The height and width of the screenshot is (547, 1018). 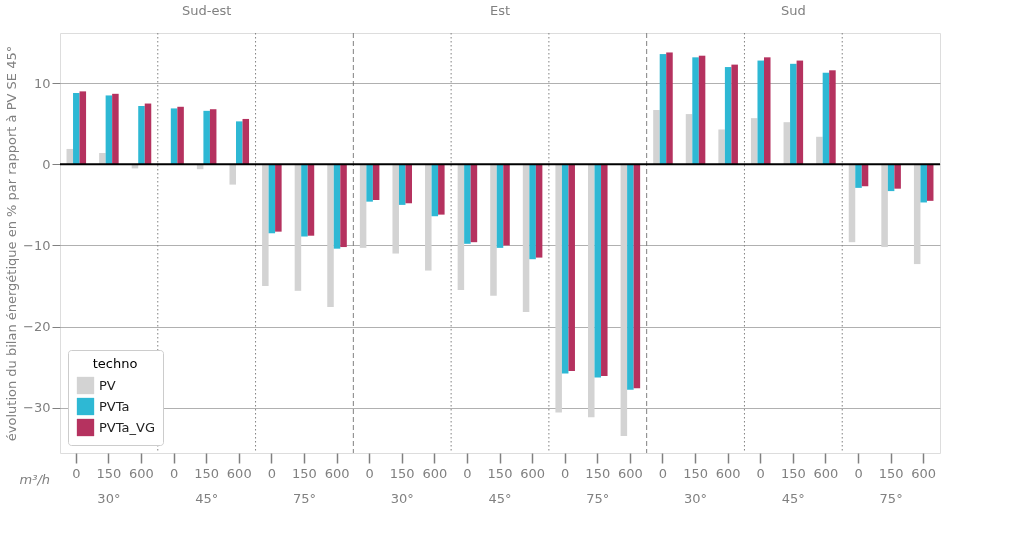 I want to click on y-tick-label: −30, so click(x=37, y=408).